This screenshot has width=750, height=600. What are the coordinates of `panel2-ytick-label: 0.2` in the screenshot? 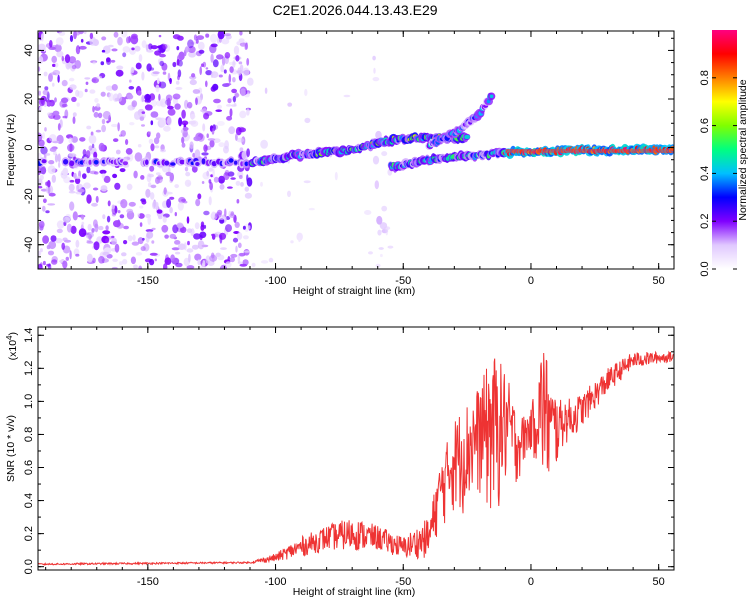 It's located at (29, 533).